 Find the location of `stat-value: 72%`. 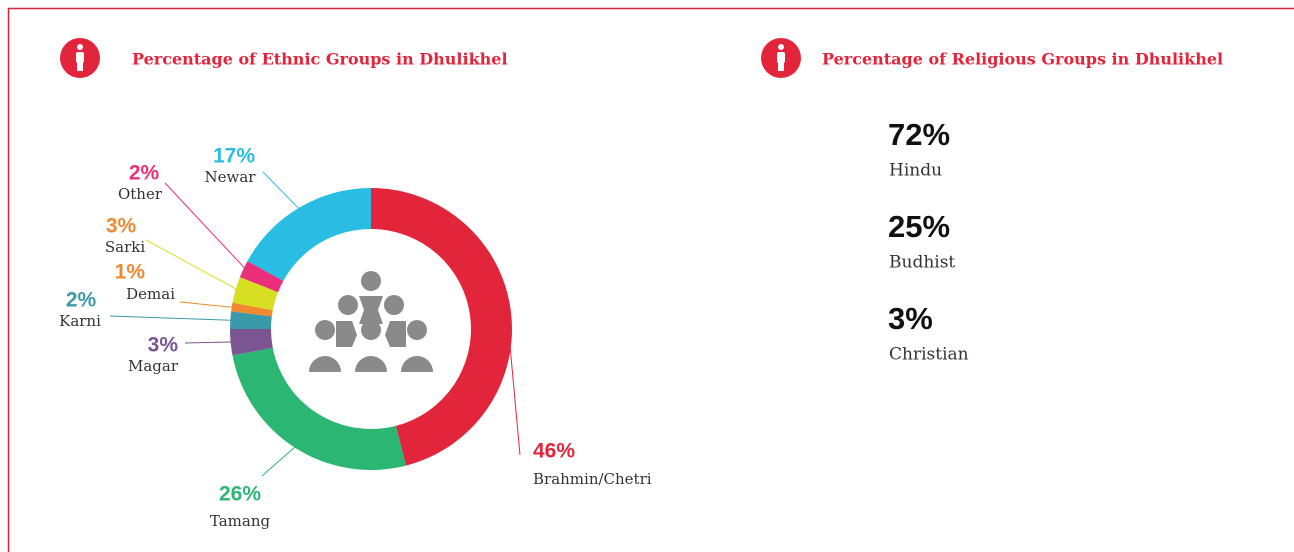

stat-value: 72% is located at coordinates (919, 134).